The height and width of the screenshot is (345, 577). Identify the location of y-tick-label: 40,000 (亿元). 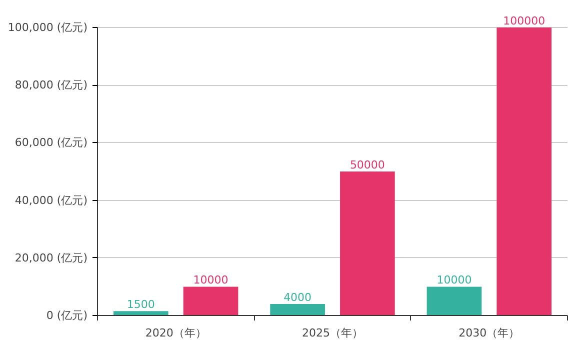
(51, 200).